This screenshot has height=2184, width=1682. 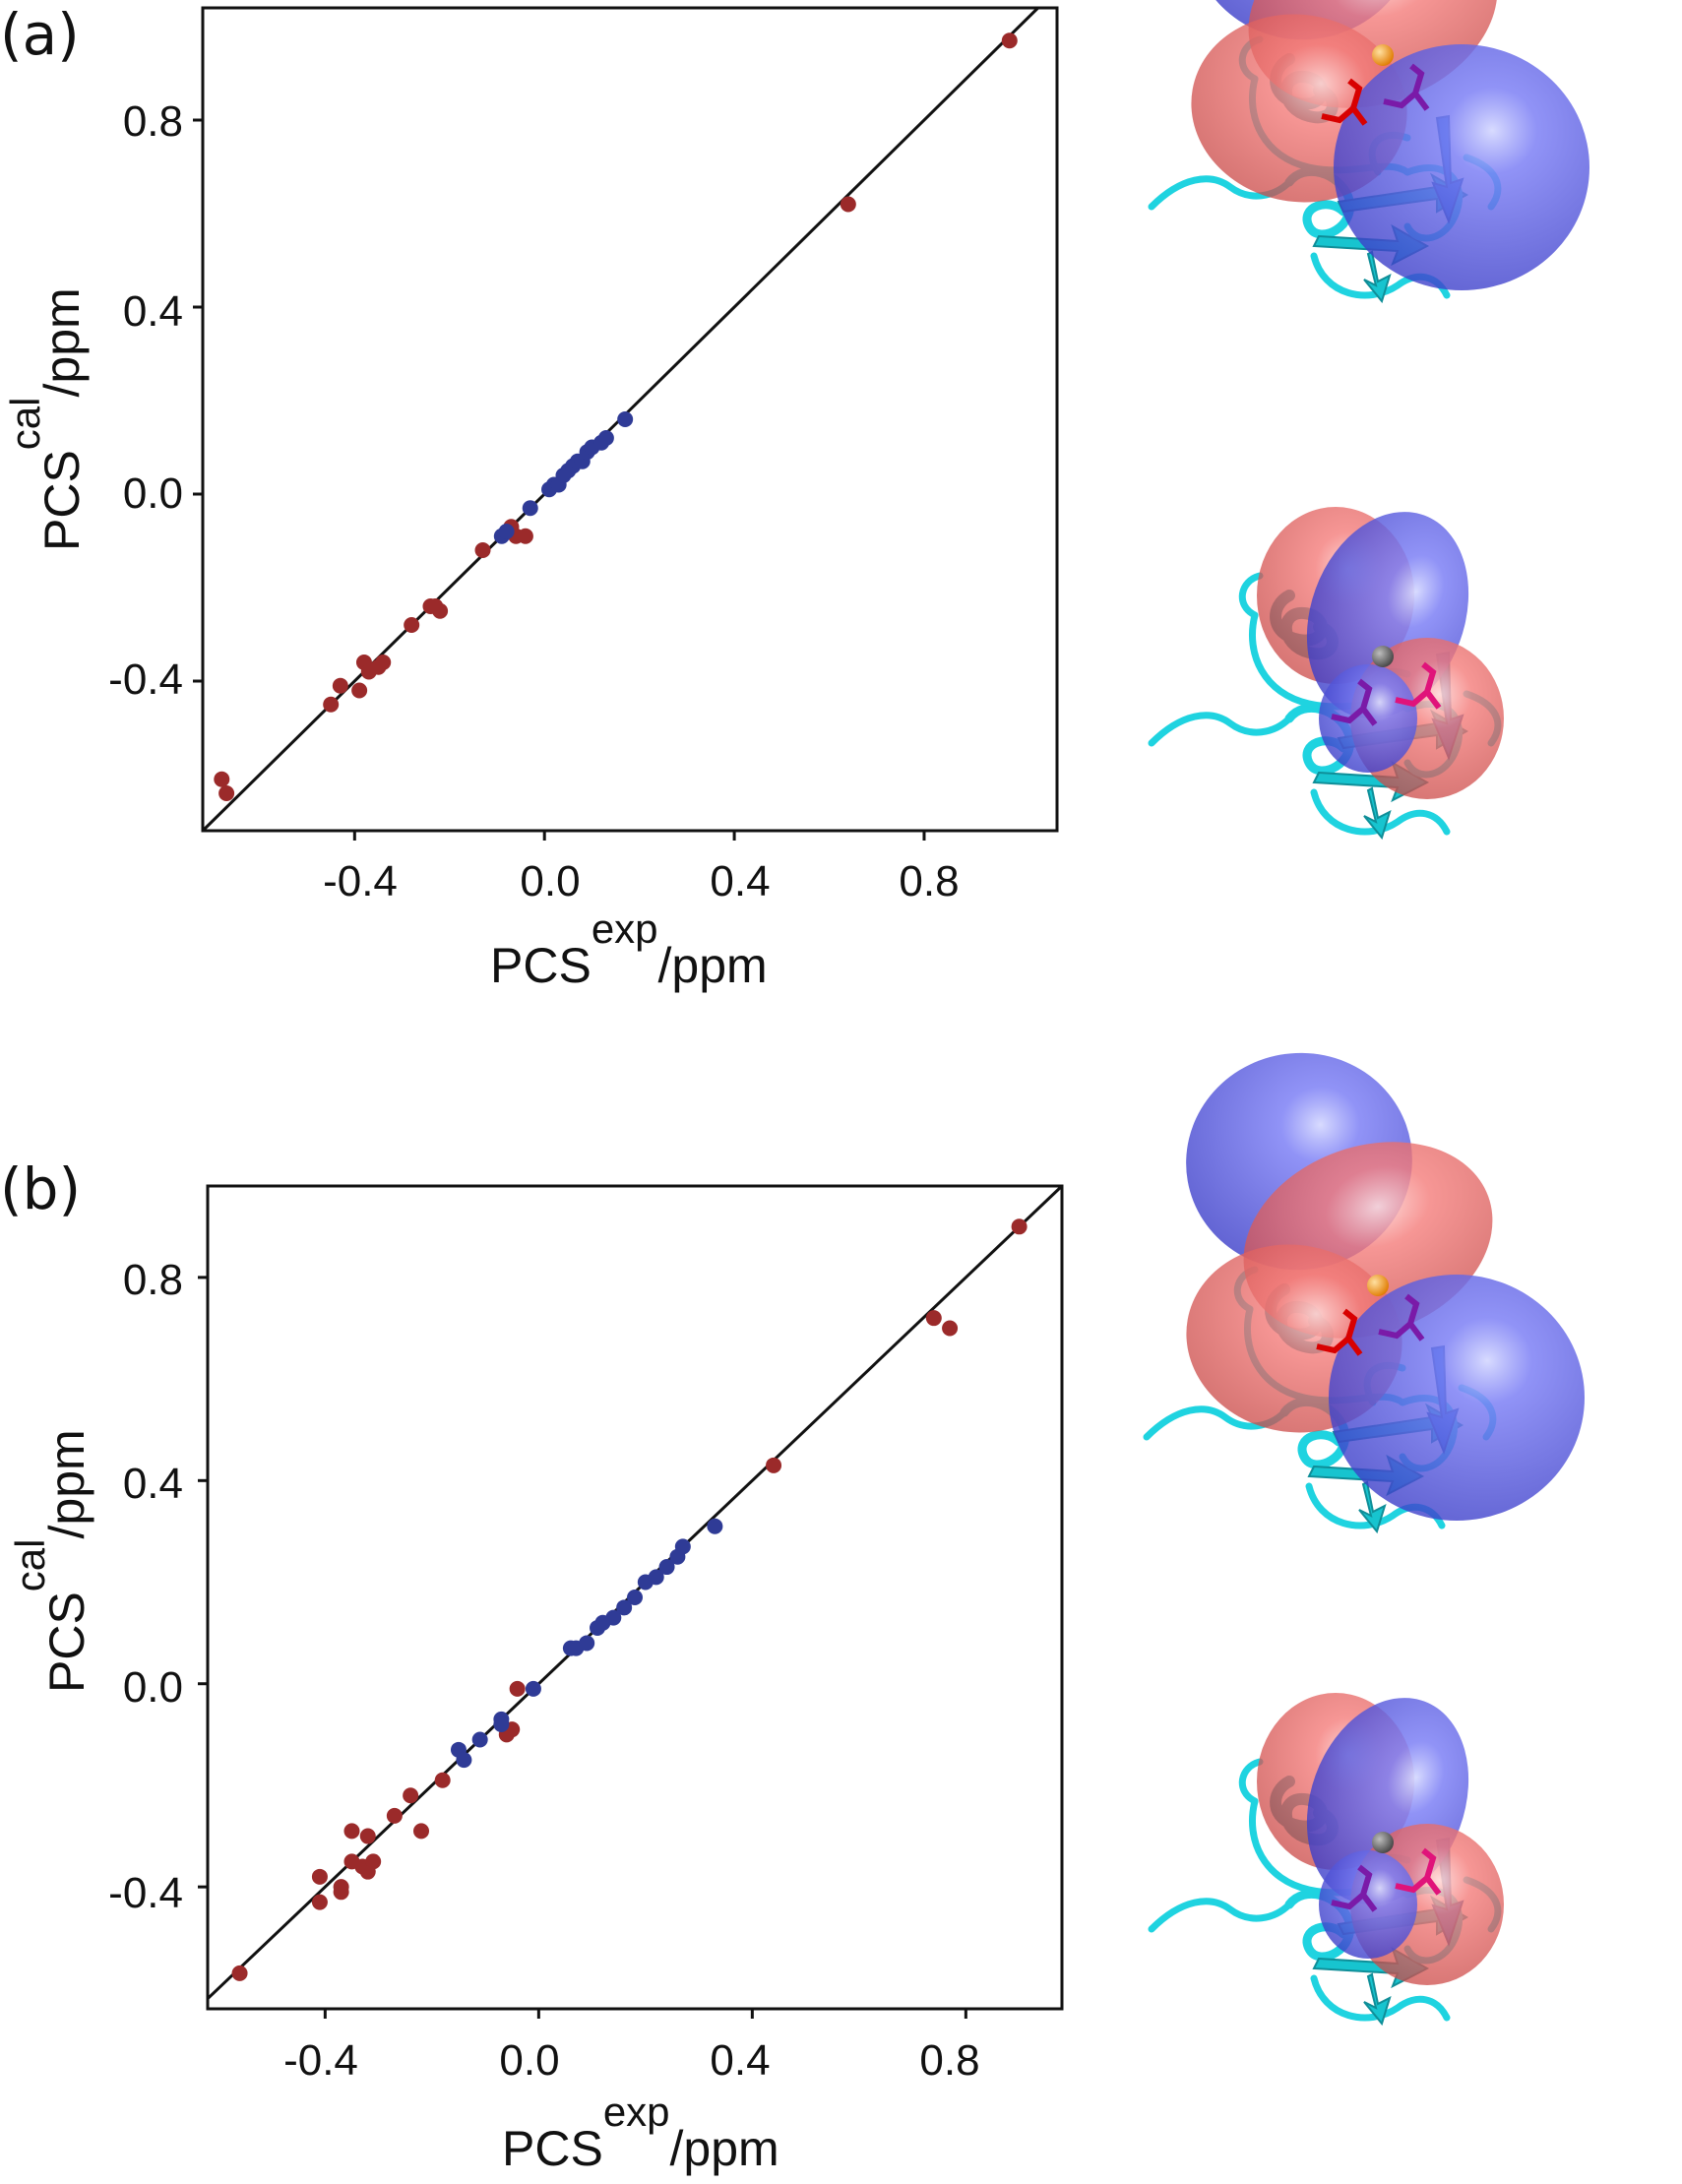 What do you see at coordinates (632, 2060) in the screenshot?
I see `x-tick-labels-b: -0.4 0.0 0.4 0.8` at bounding box center [632, 2060].